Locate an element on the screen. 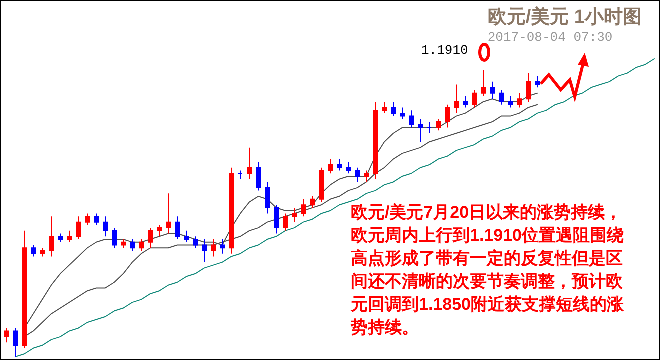 The width and height of the screenshot is (660, 360). chart-subtitle: 2017-08-04 07:30 is located at coordinates (550, 37).